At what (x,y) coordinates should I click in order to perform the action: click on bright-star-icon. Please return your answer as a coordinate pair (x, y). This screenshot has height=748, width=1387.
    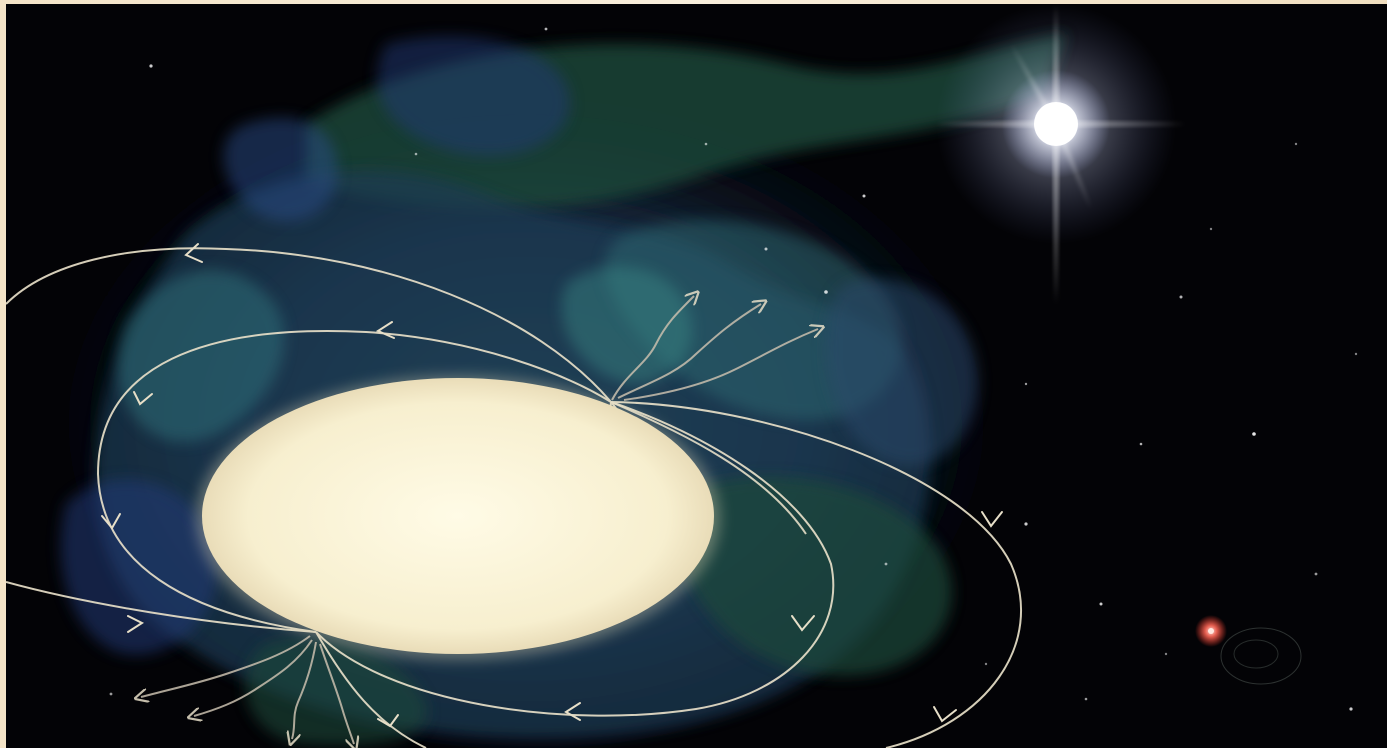
    Looking at the image, I should click on (1061, 154).